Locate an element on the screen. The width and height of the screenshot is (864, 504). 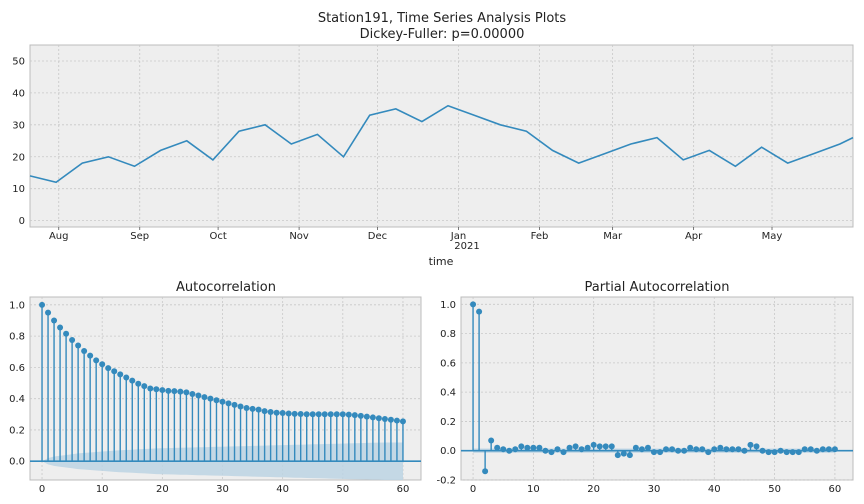
ts-y-tick-label: 40 is located at coordinates (18, 93).